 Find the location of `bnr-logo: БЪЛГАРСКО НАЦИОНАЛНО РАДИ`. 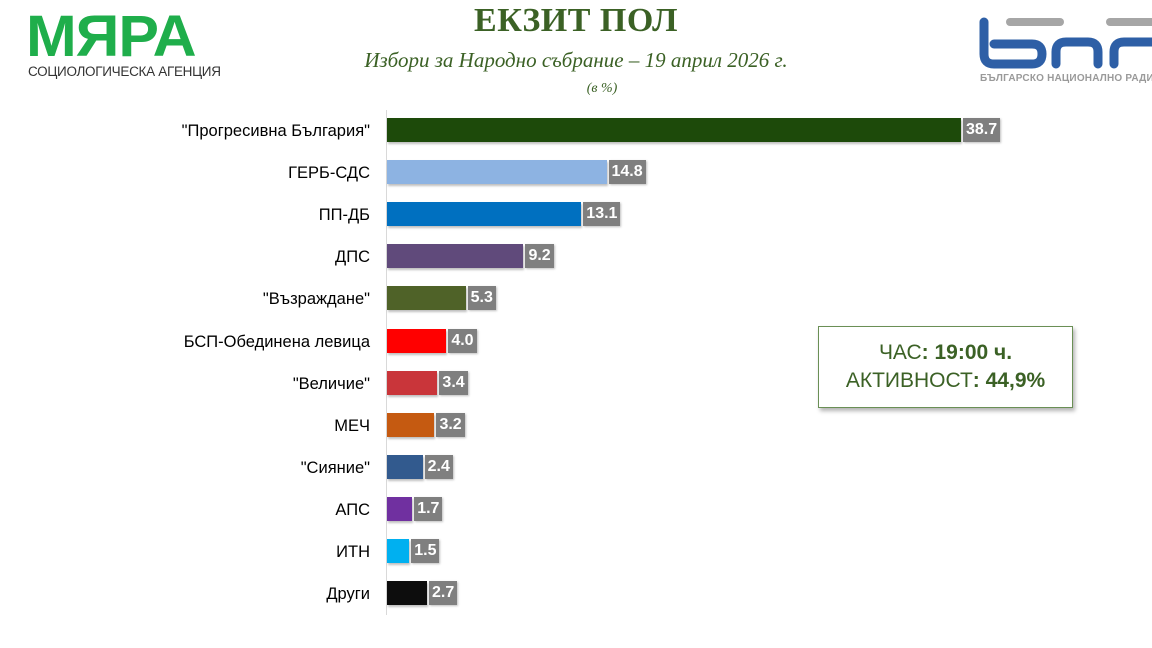

bnr-logo: БЪЛГАРСКО НАЦИОНАЛНО РАДИ is located at coordinates (1064, 52).